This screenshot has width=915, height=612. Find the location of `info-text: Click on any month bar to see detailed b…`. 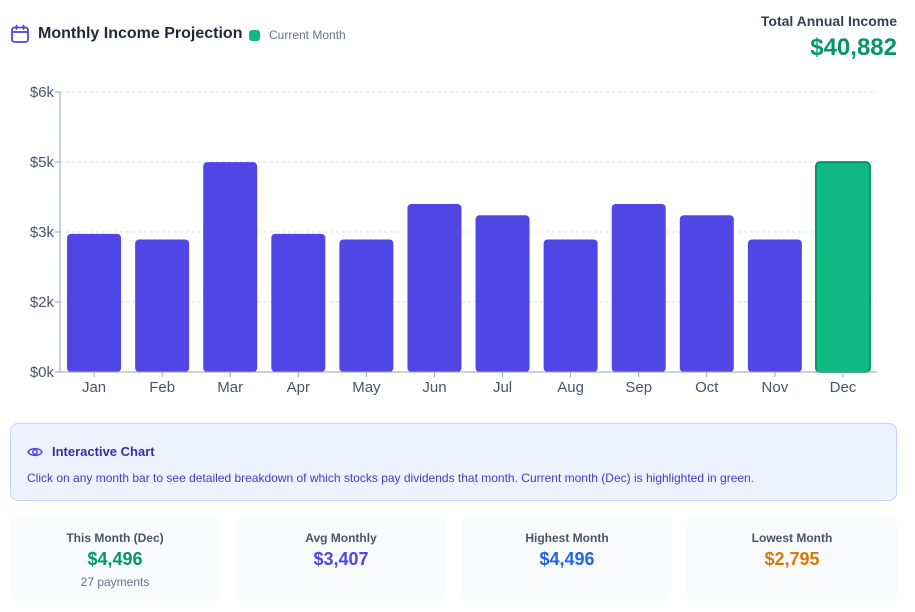

info-text: Click on any month bar to see detailed b… is located at coordinates (391, 478).